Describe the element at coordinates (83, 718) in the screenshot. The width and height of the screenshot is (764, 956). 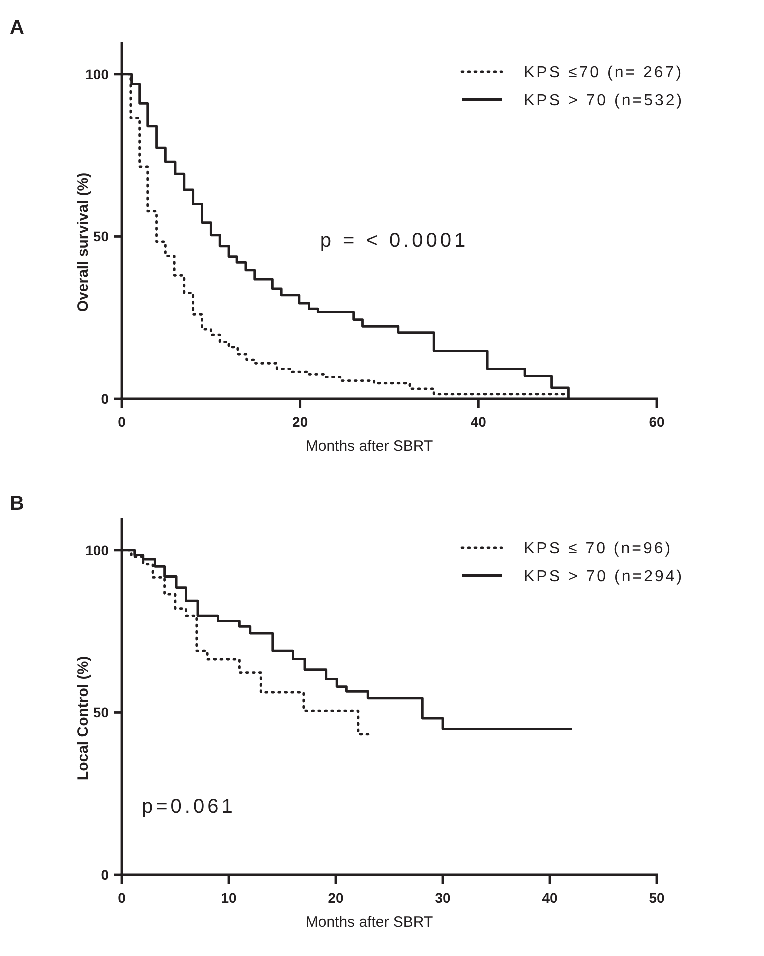
I see `y-axis-title: Local Control (%)` at that location.